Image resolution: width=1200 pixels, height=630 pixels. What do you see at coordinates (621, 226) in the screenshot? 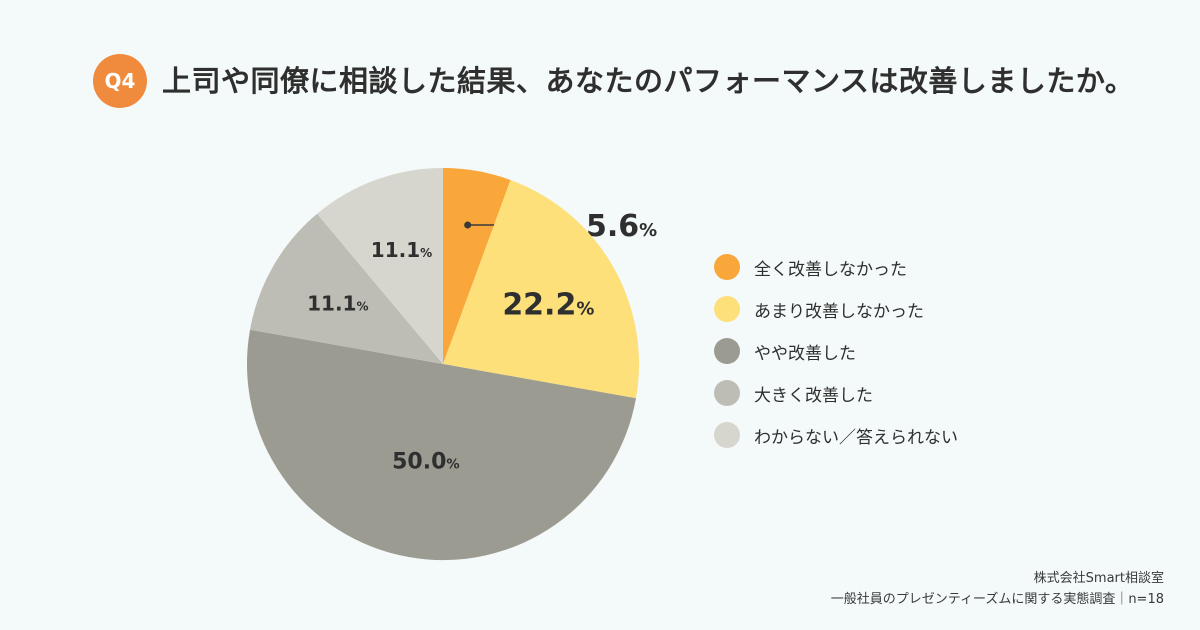
I see `data-label: 5.6%` at bounding box center [621, 226].